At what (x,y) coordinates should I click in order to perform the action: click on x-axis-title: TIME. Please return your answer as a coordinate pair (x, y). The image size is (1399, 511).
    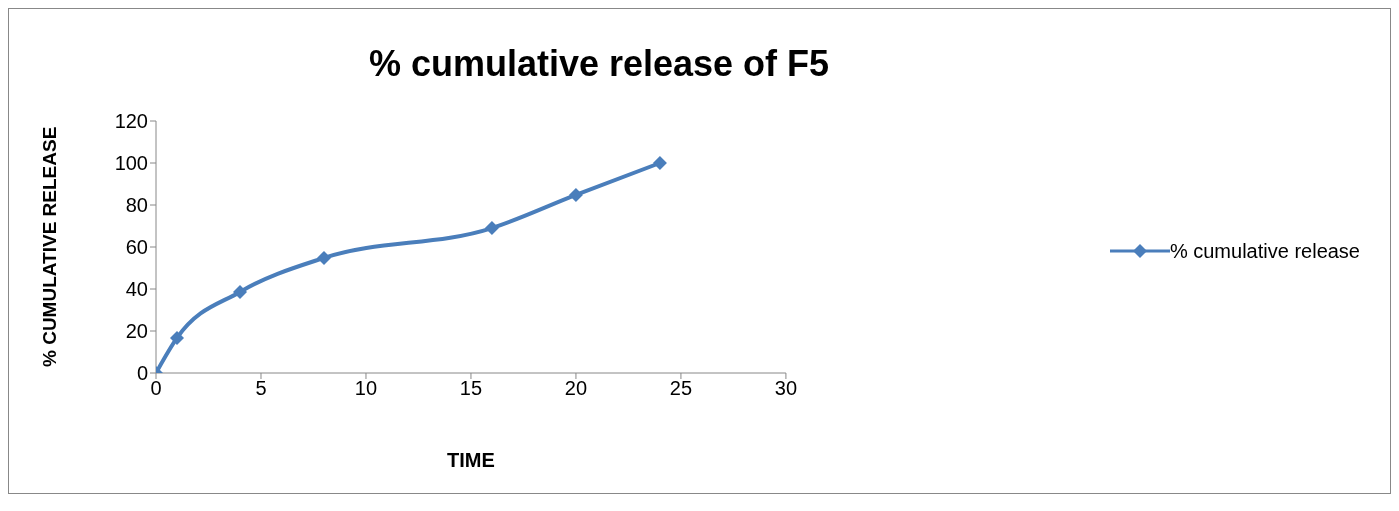
    Looking at the image, I should click on (471, 460).